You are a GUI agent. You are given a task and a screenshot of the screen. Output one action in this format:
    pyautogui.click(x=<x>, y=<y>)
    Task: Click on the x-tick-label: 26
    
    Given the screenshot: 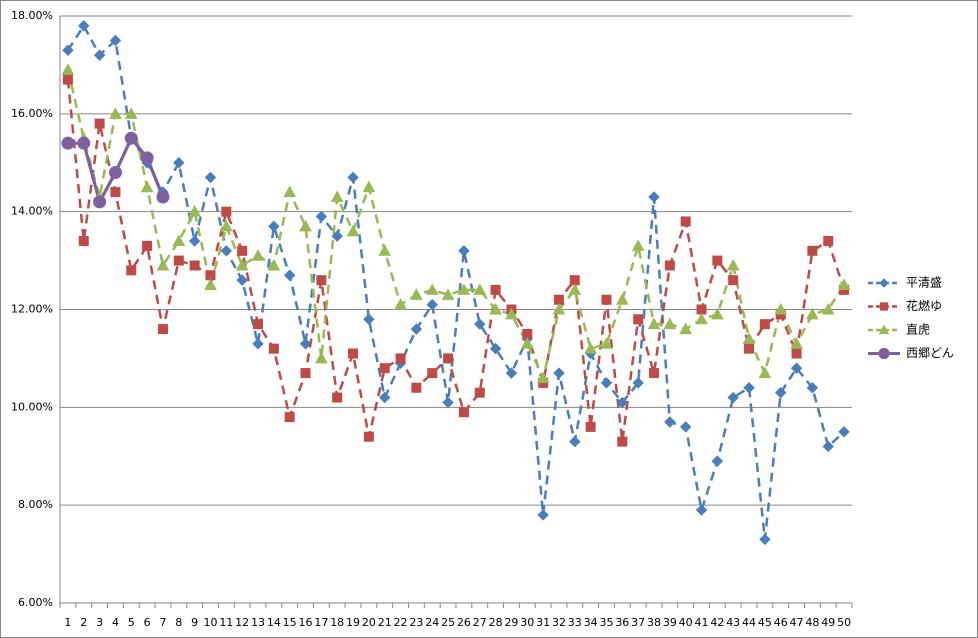 What is the action you would take?
    pyautogui.click(x=464, y=622)
    